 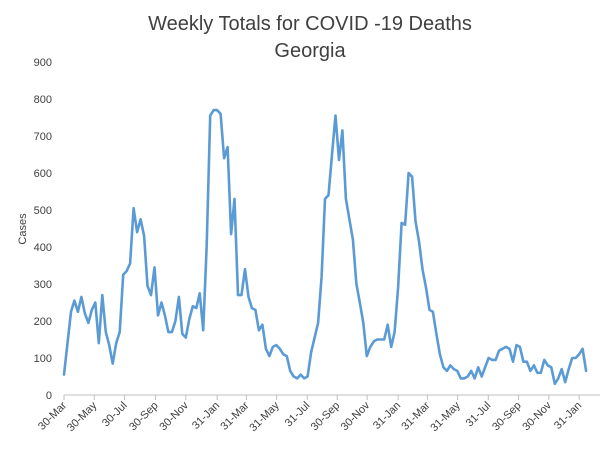 What do you see at coordinates (43, 248) in the screenshot?
I see `y-tick-label: 400` at bounding box center [43, 248].